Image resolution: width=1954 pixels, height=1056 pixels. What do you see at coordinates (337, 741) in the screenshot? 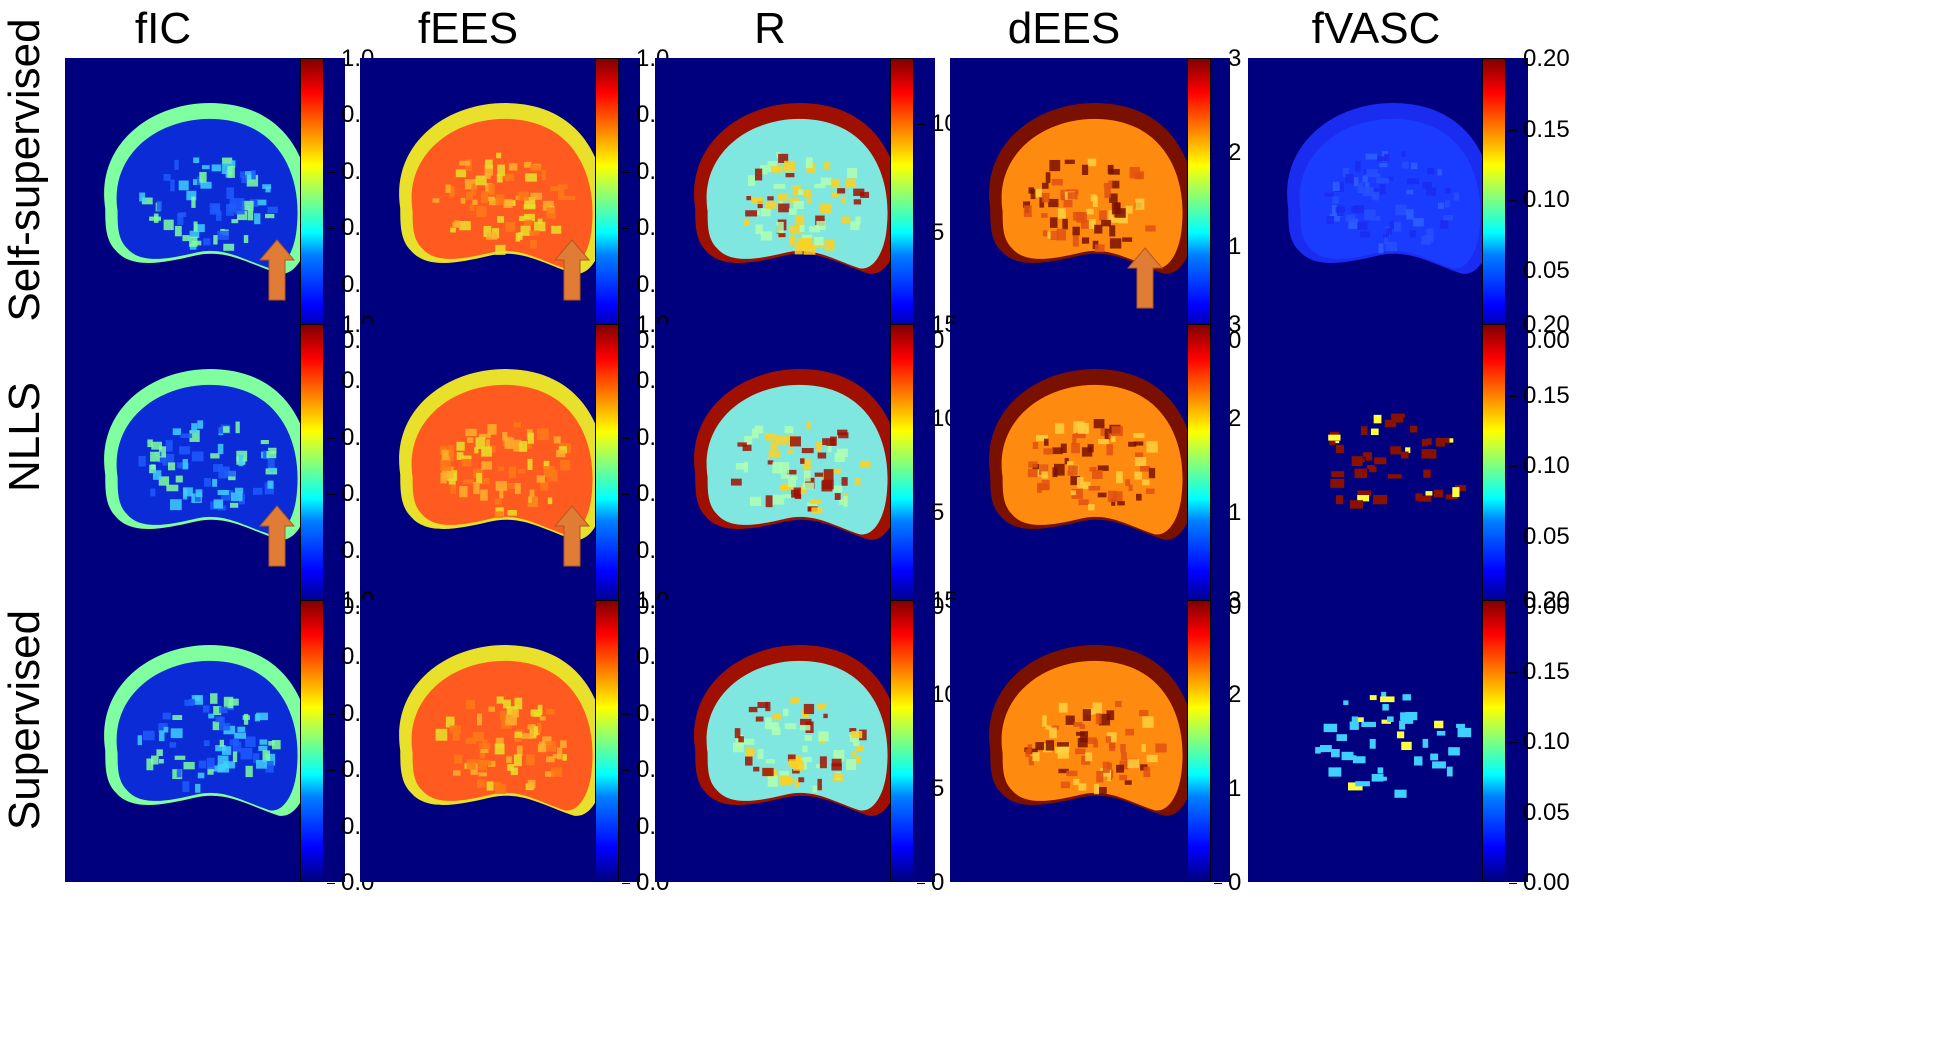
I see `colorbar-fic-row3: 0.0 0.2 0.4 0.6 0.8 1.0` at bounding box center [337, 741].